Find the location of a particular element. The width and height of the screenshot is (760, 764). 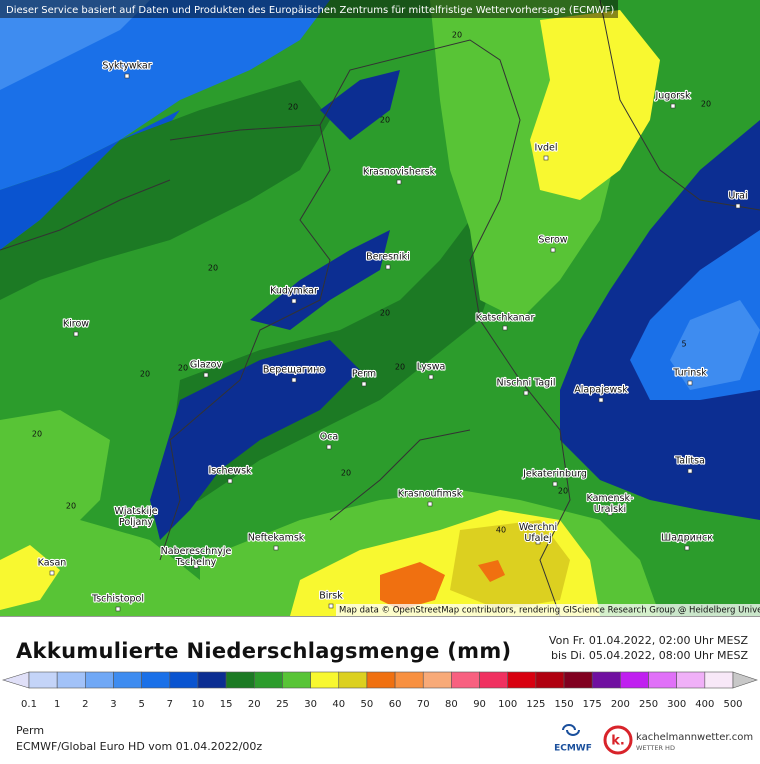

city-label: Birsk is located at coordinates (331, 596).